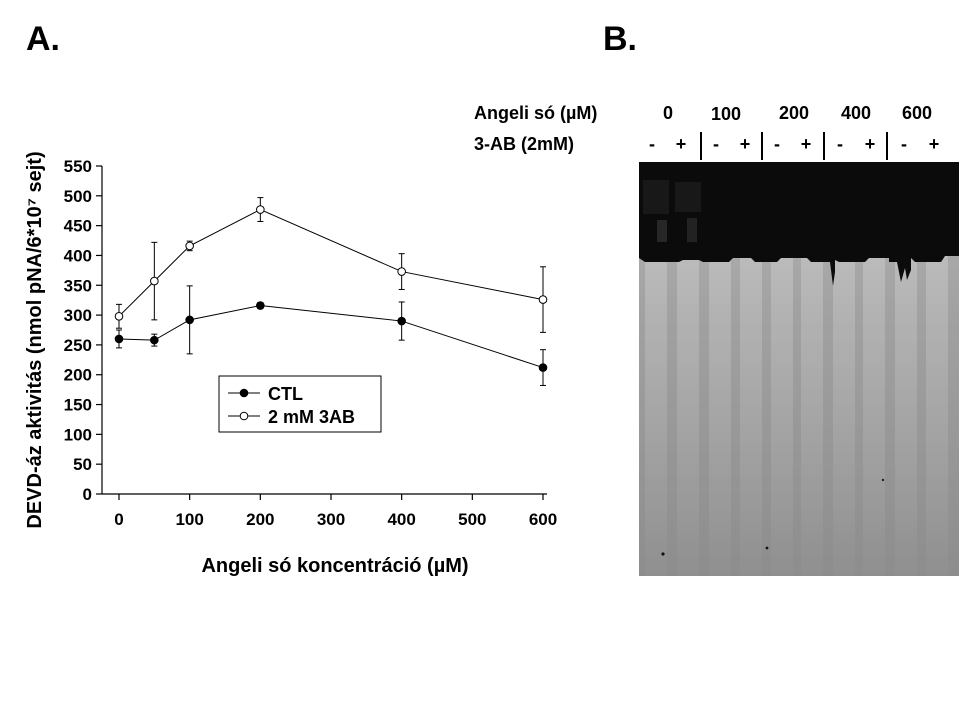 This screenshot has height=720, width=960. Describe the element at coordinates (334, 566) in the screenshot. I see `x-axis-label: Angeli só koncentráció (µM)` at that location.